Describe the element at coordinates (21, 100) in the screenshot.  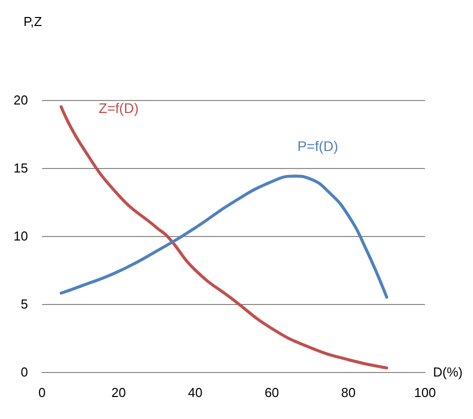
I see `y-tick-label: 20` at that location.